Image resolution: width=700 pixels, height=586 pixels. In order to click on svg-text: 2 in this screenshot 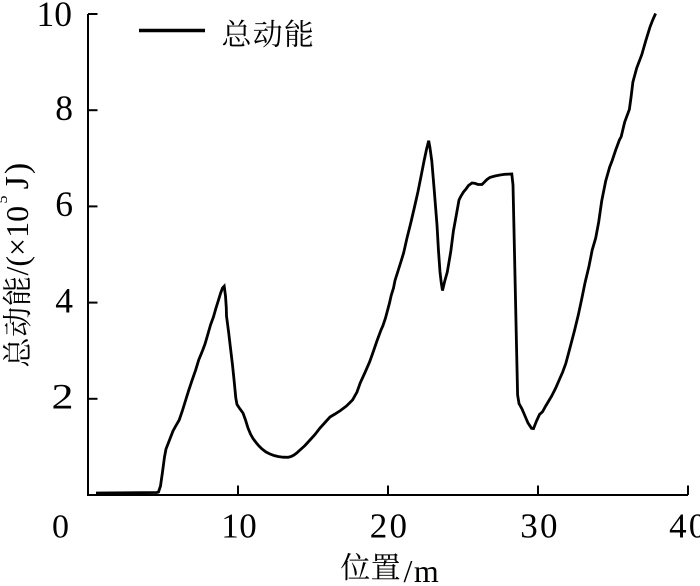, I will do `click(63, 397)`.